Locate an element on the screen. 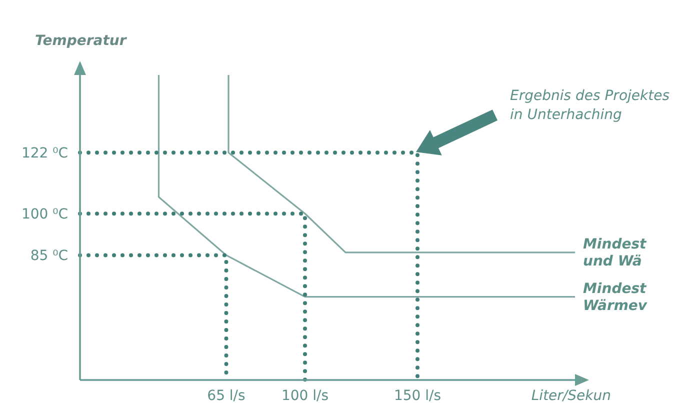  x-axis-title: Liter/Sekun is located at coordinates (571, 395).